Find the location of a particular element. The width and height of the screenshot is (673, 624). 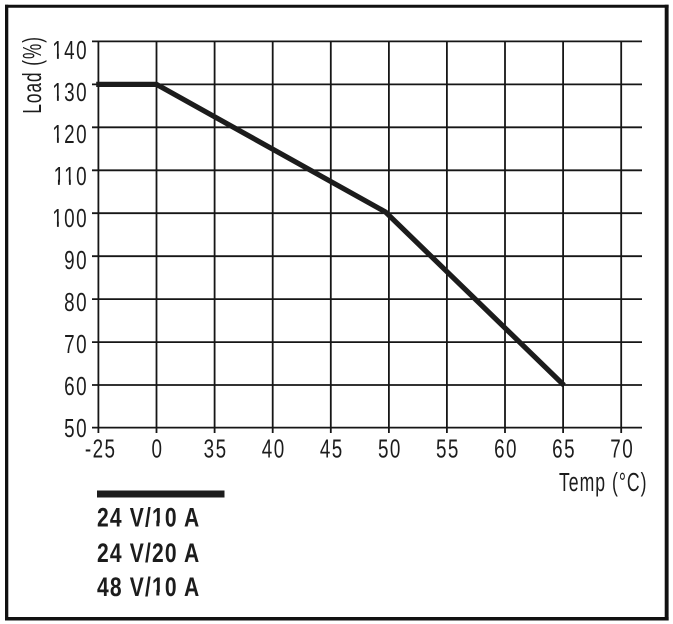

svg-text: 40 is located at coordinates (274, 448).